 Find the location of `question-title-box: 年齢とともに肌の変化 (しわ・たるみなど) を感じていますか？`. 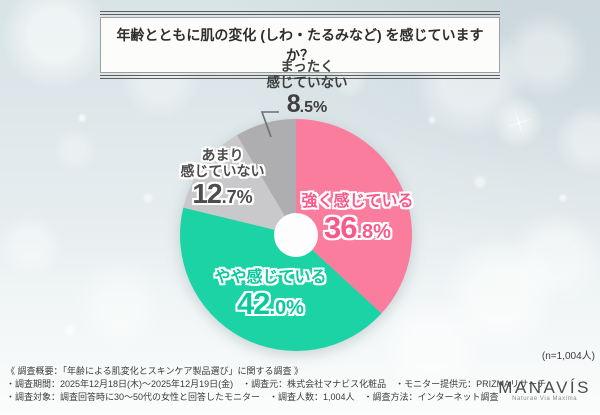

question-title-box: 年齢とともに肌の変化 (しわ・たるみなど) を感じていますか？ is located at coordinates (300, 45).